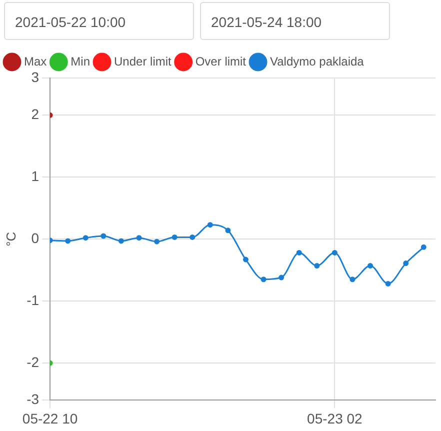 This screenshot has height=431, width=441. I want to click on x-tick-label: 05-22 10, so click(50, 418).